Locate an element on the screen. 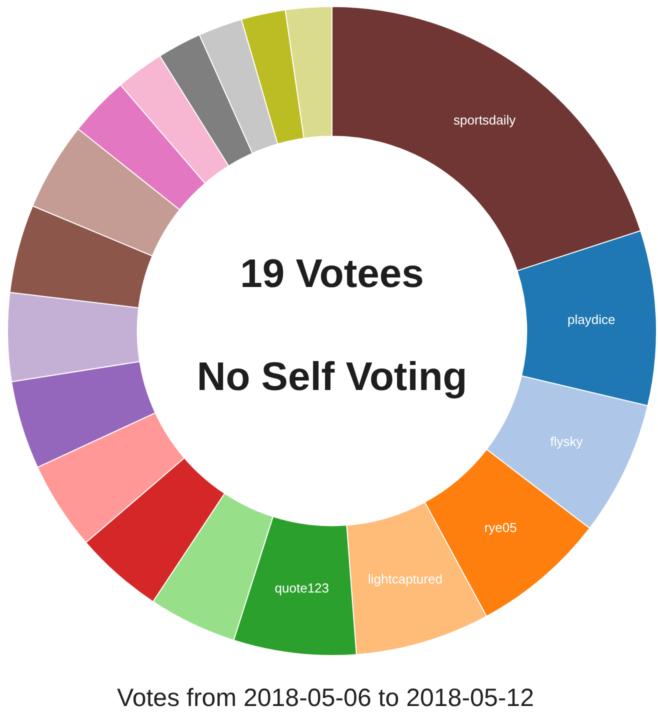  slice-label: rye05 is located at coordinates (500, 527).